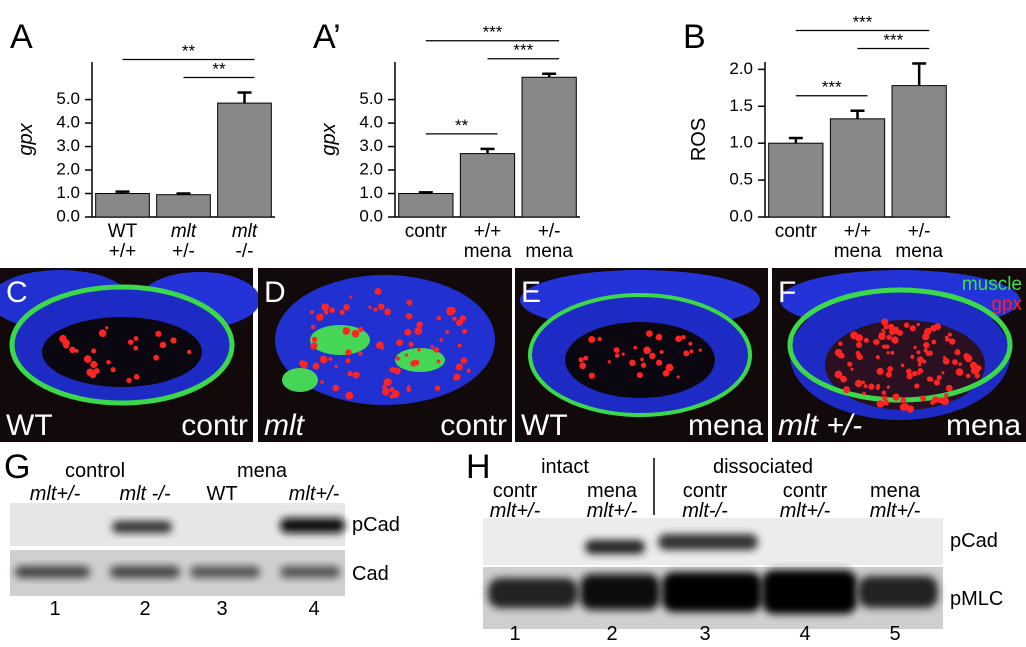  I want to click on image-panel: D mlt contr, so click(385, 355).